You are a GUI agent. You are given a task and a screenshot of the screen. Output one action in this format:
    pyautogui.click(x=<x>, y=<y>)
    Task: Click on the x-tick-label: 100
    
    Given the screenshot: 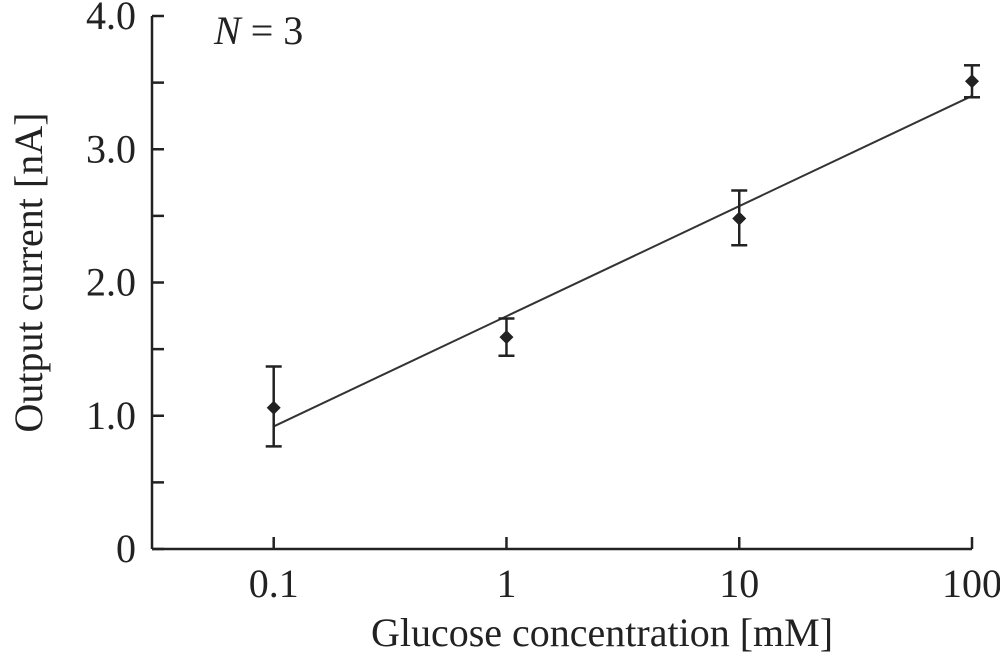 What is the action you would take?
    pyautogui.click(x=971, y=583)
    